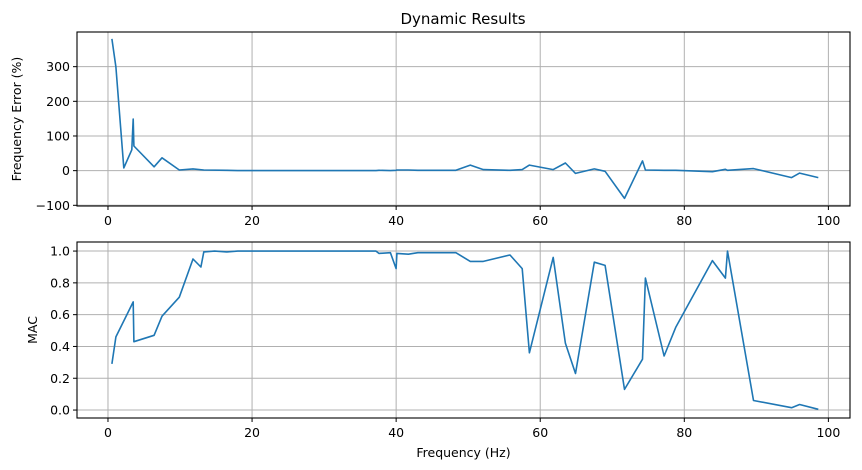 This screenshot has width=862, height=470. Describe the element at coordinates (60, 314) in the screenshot. I see `y-tick-label: 0.6` at that location.